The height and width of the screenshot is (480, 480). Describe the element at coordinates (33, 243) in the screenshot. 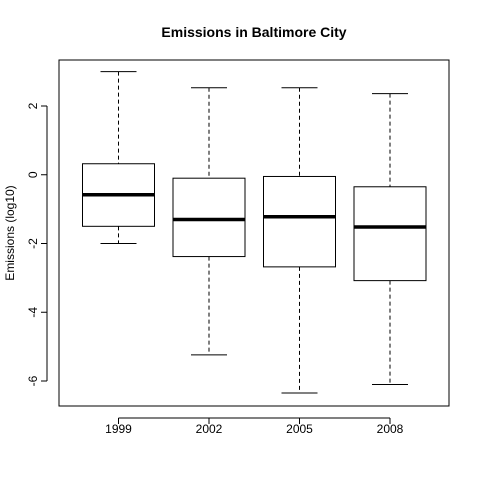

I see `y-tick-label: -2` at that location.